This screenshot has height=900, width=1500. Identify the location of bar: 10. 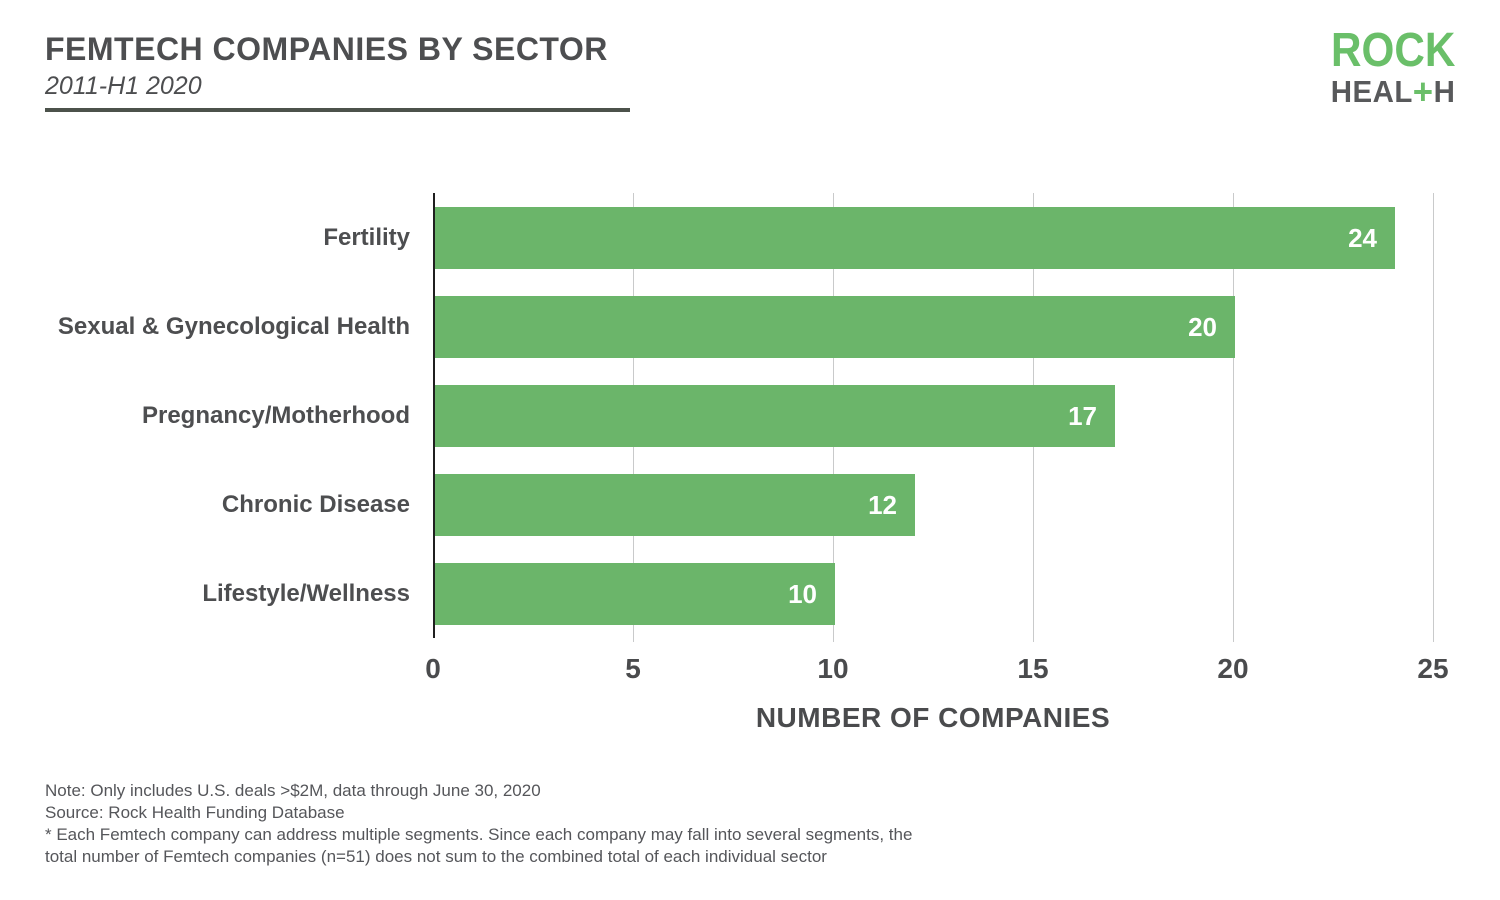
(635, 594).